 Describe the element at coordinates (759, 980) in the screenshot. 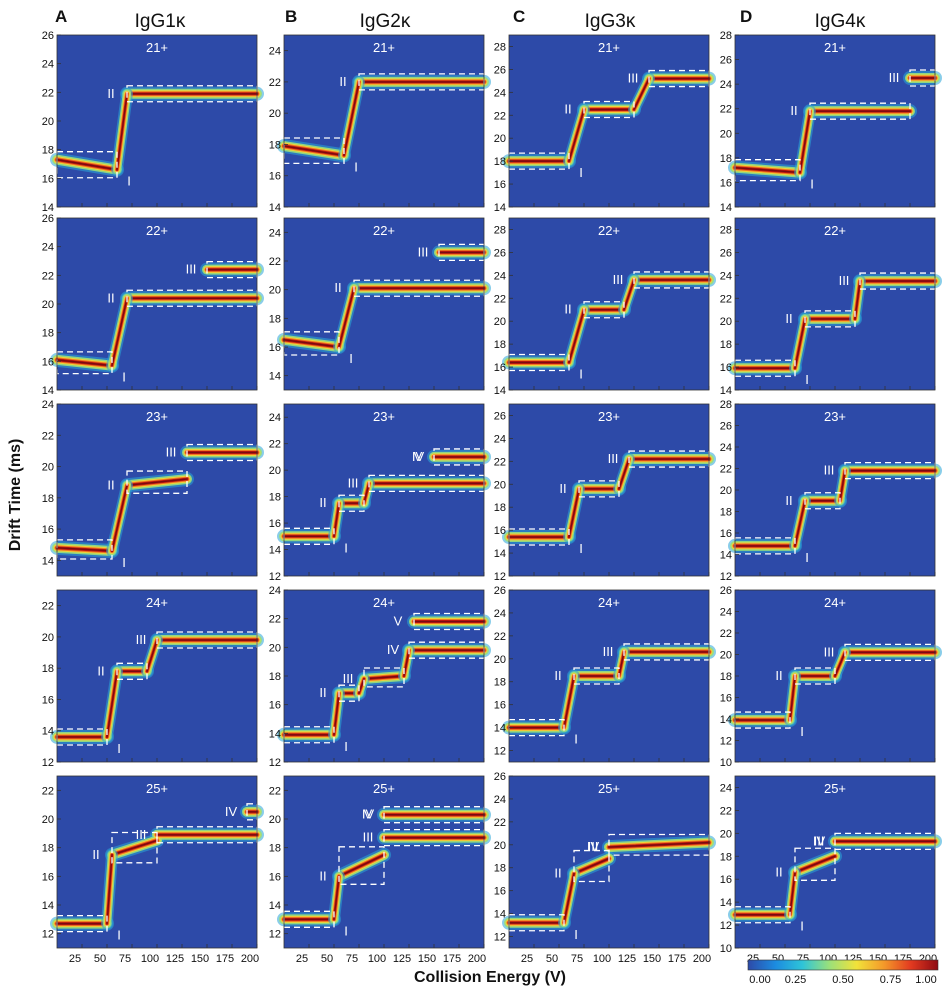

I see `colorbar-tick-label: 0.00` at that location.